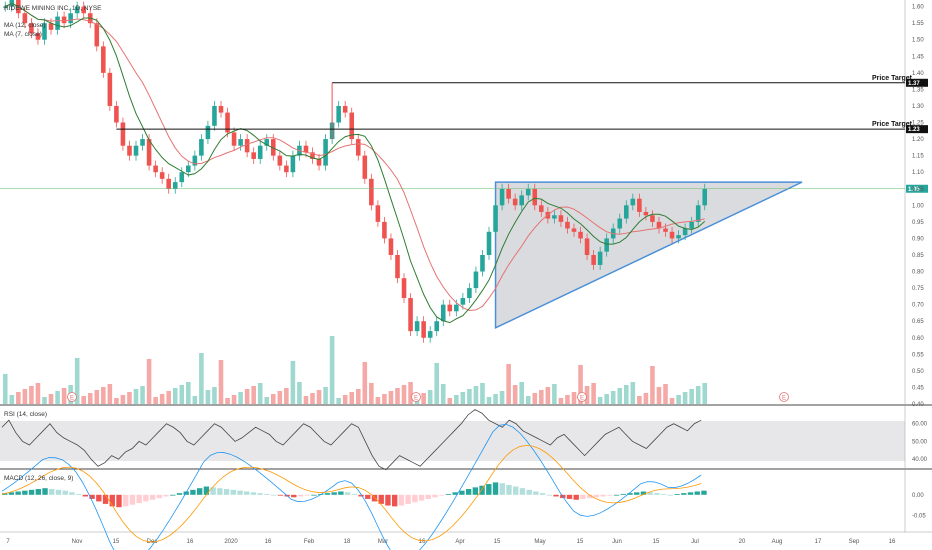  I want to click on x-tick-label: Jun, so click(617, 542).